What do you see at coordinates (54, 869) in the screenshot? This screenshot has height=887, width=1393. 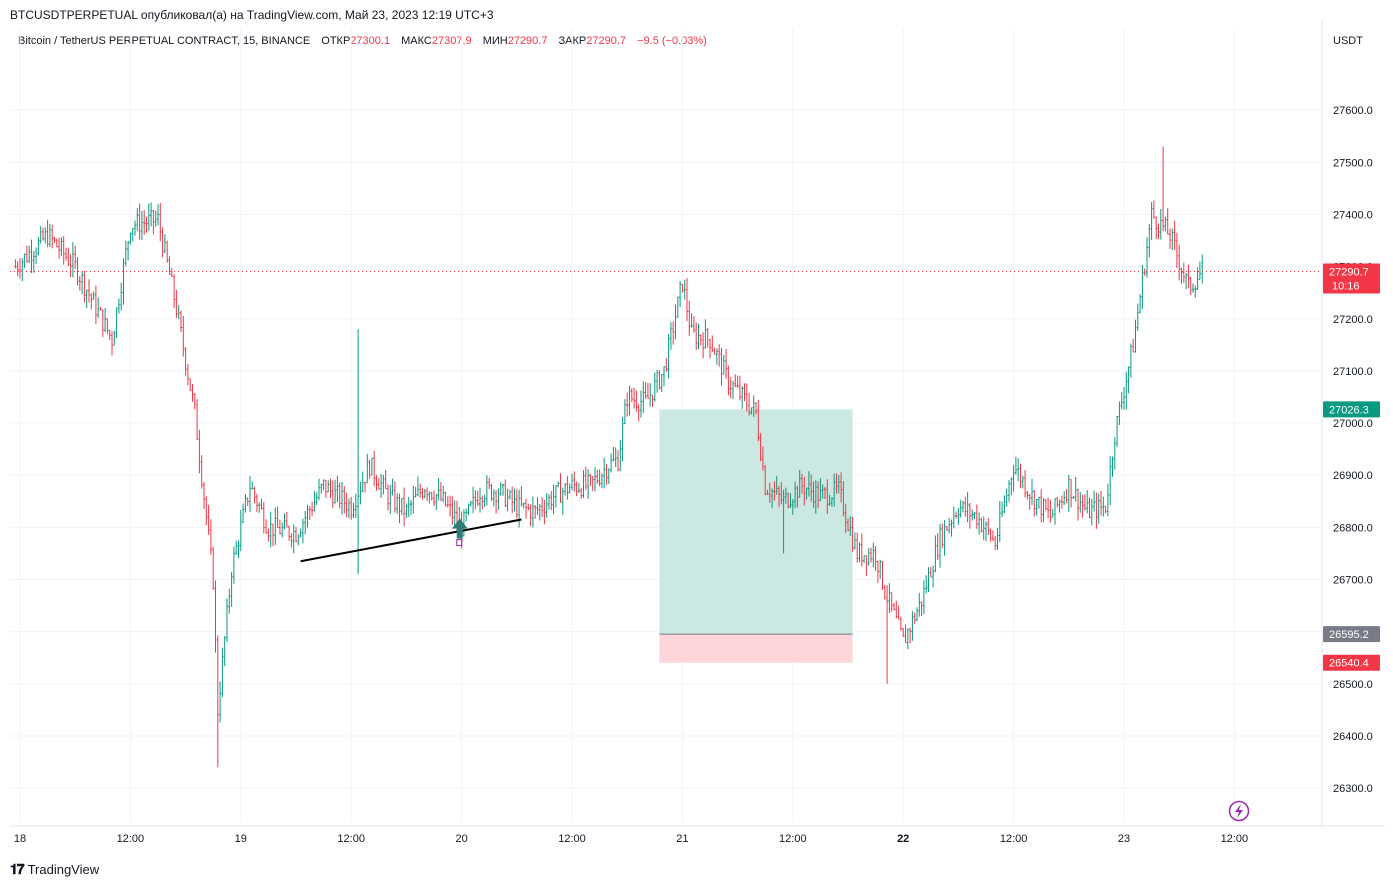 I see `tradingview-logo: 𝟏𝟕 TradingView` at bounding box center [54, 869].